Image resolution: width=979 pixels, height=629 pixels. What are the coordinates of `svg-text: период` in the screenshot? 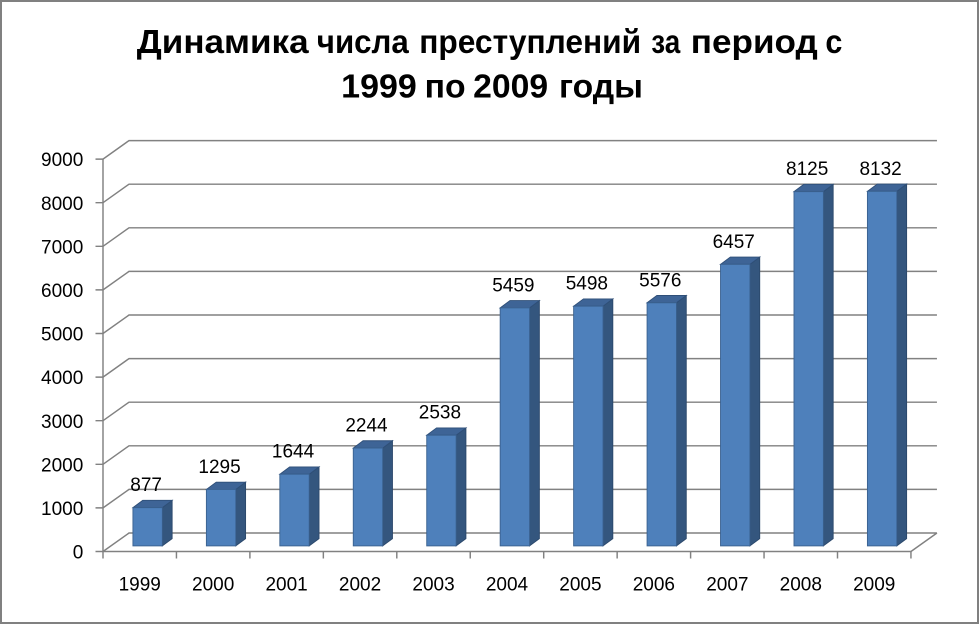 It's located at (754, 41).